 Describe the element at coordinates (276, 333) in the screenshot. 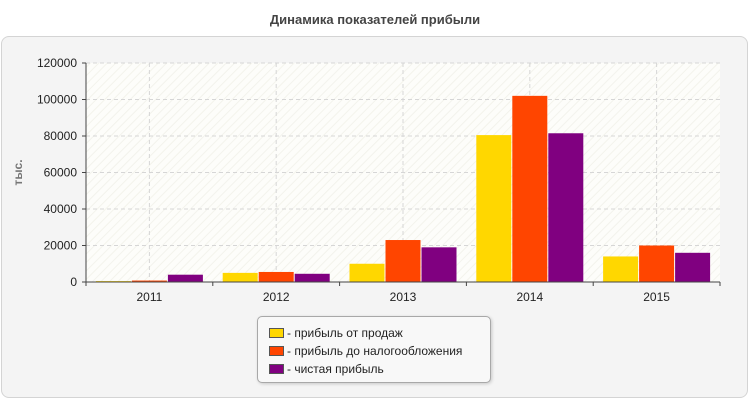

I see `legend-swatch-sales-profit` at that location.